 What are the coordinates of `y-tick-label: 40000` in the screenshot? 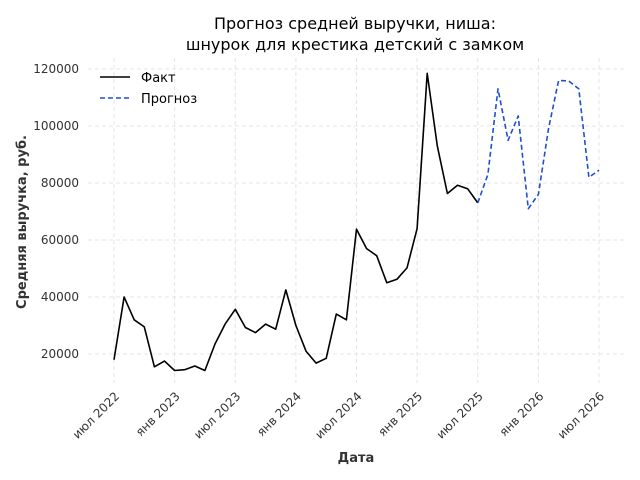 It's located at (60, 297).